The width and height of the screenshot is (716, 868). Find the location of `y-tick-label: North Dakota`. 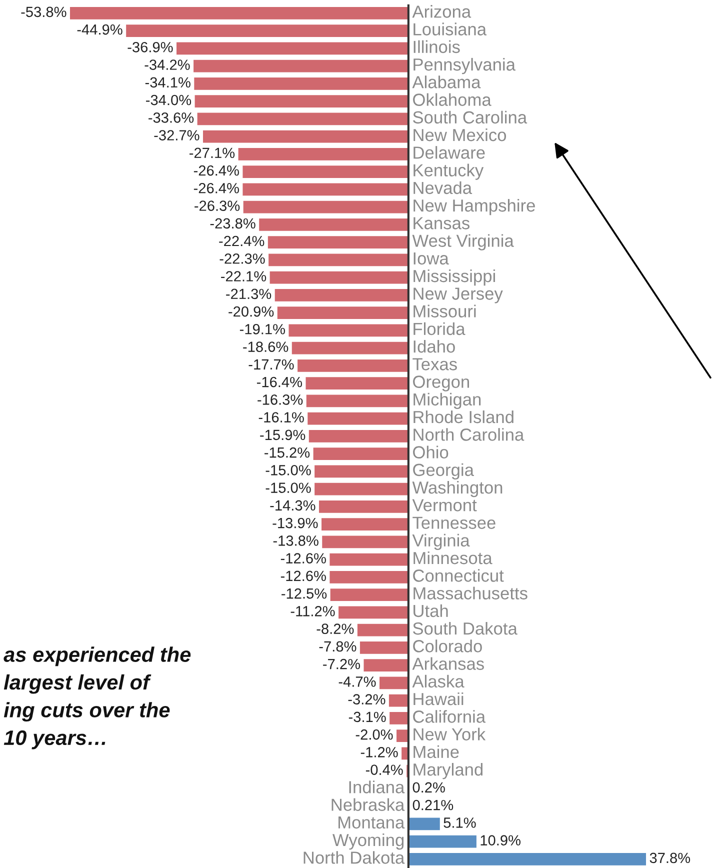

y-tick-label: North Dakota is located at coordinates (354, 857).